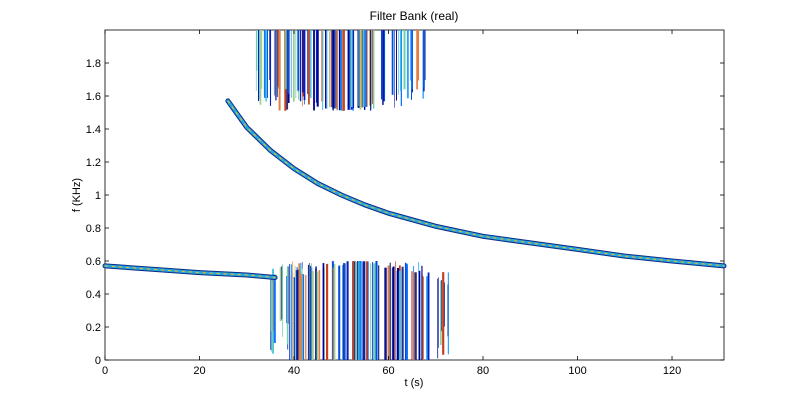 This screenshot has width=800, height=404. Describe the element at coordinates (93, 262) in the screenshot. I see `y-tick-label: 0.6` at that location.